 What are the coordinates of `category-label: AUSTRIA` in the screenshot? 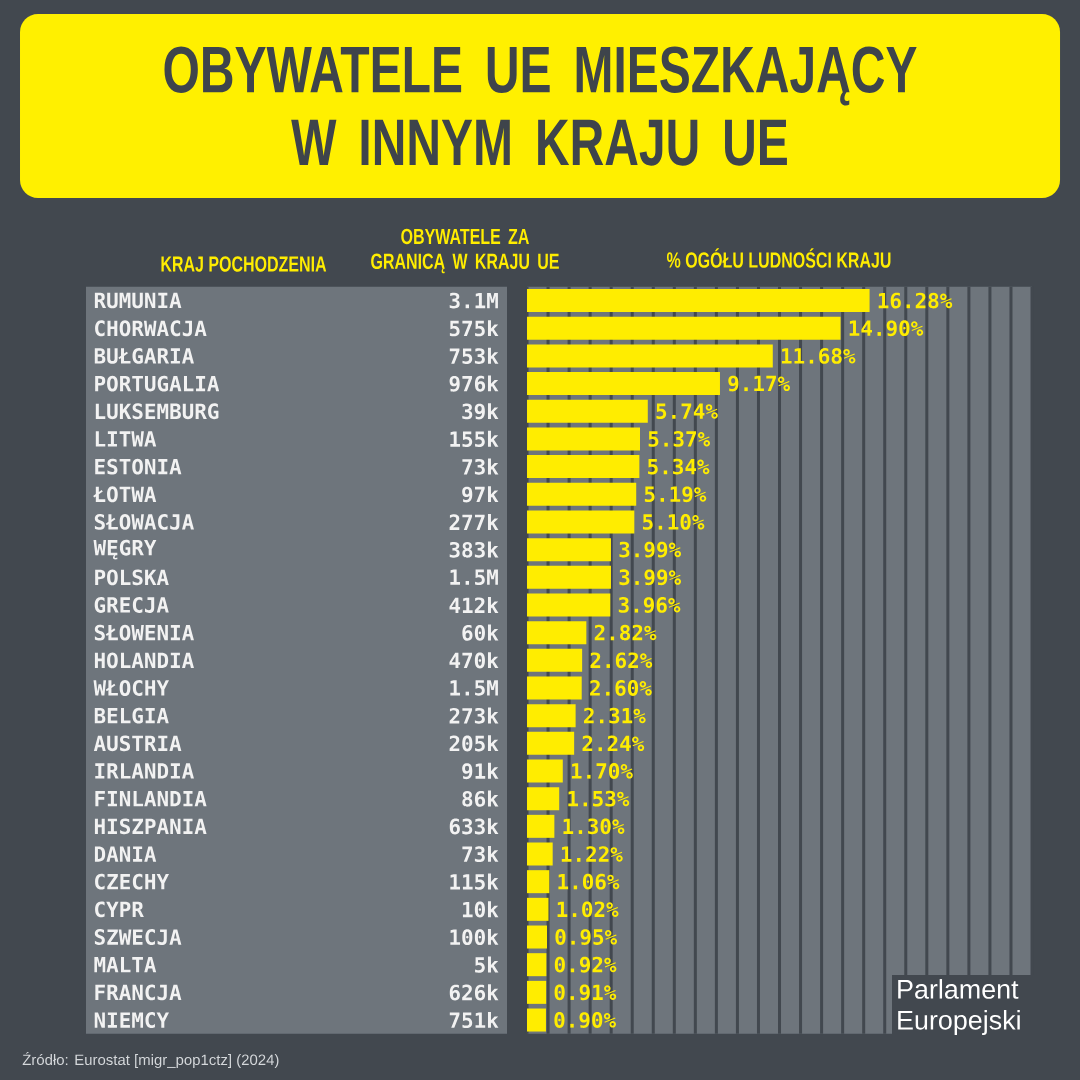 It's located at (137, 743).